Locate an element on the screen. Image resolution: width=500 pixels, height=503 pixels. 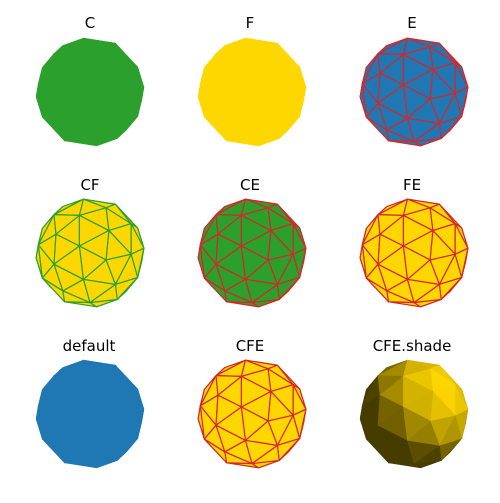
panel-c: C is located at coordinates (90, 80).